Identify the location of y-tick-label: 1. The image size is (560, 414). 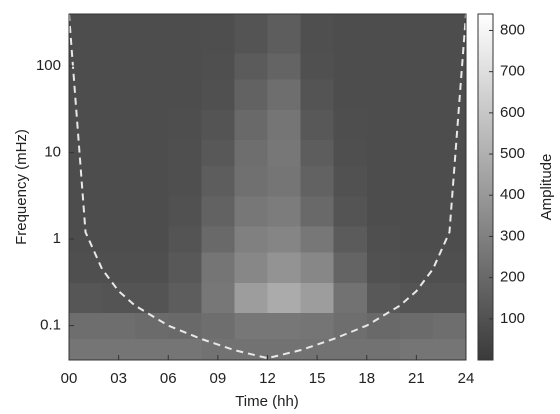
(57, 238).